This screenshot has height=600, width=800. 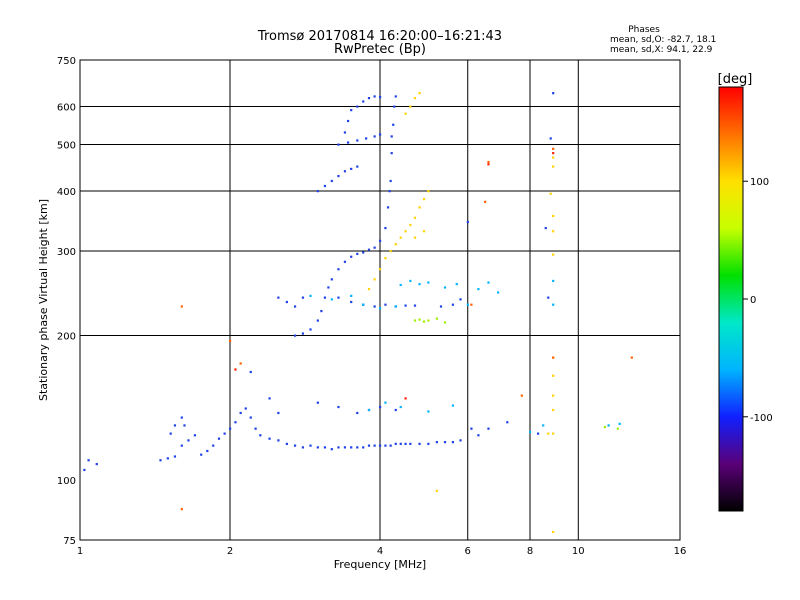 I want to click on chart-title: Tromsø 20170814 16:20:00–16:21:43, so click(x=379, y=36).